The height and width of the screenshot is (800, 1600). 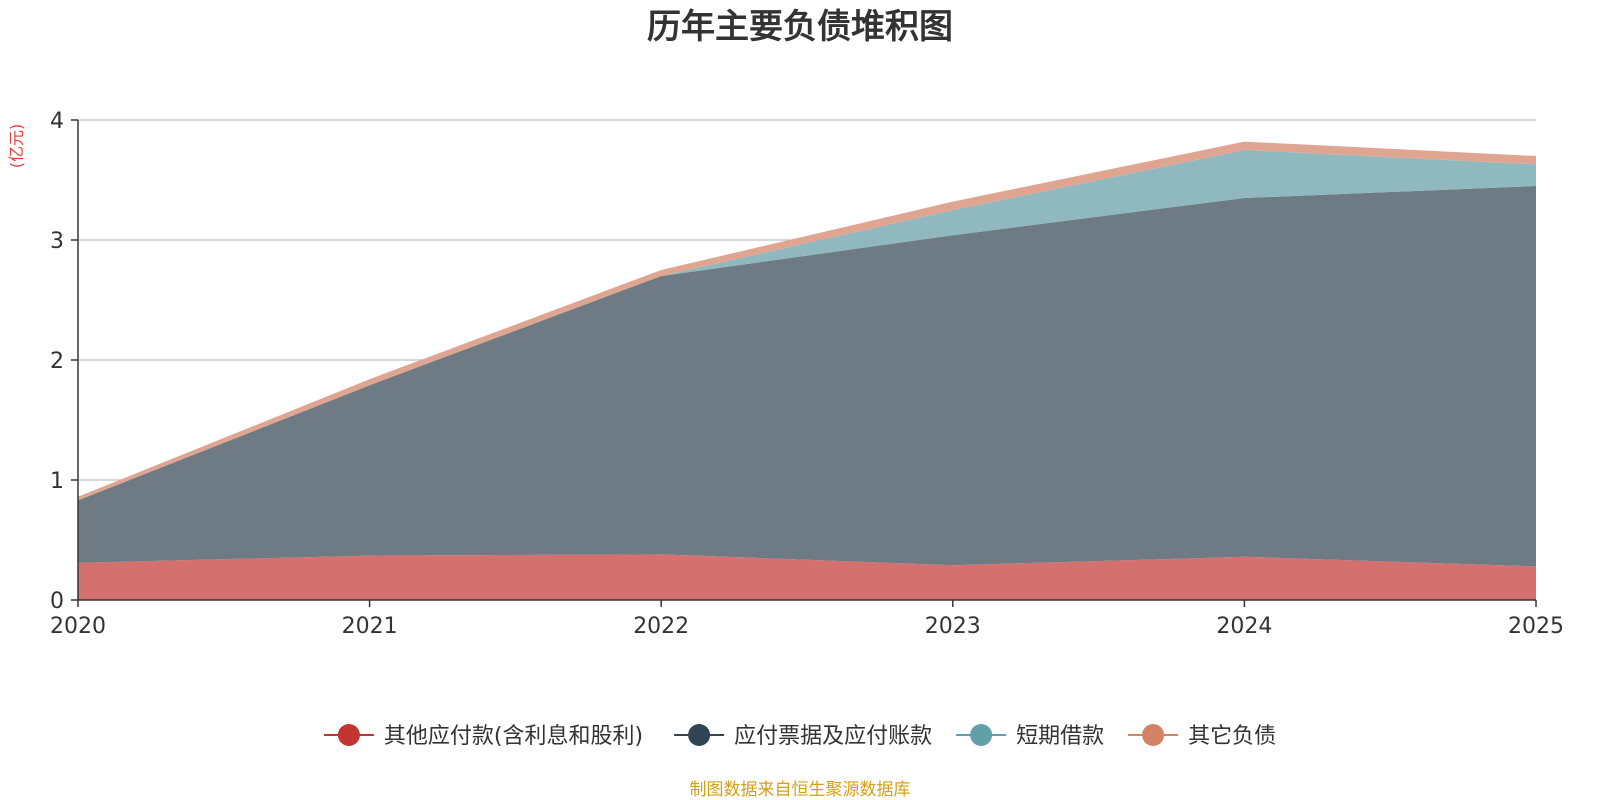 What do you see at coordinates (800, 27) in the screenshot?
I see `chart-title: 历年主要负债堆积图` at bounding box center [800, 27].